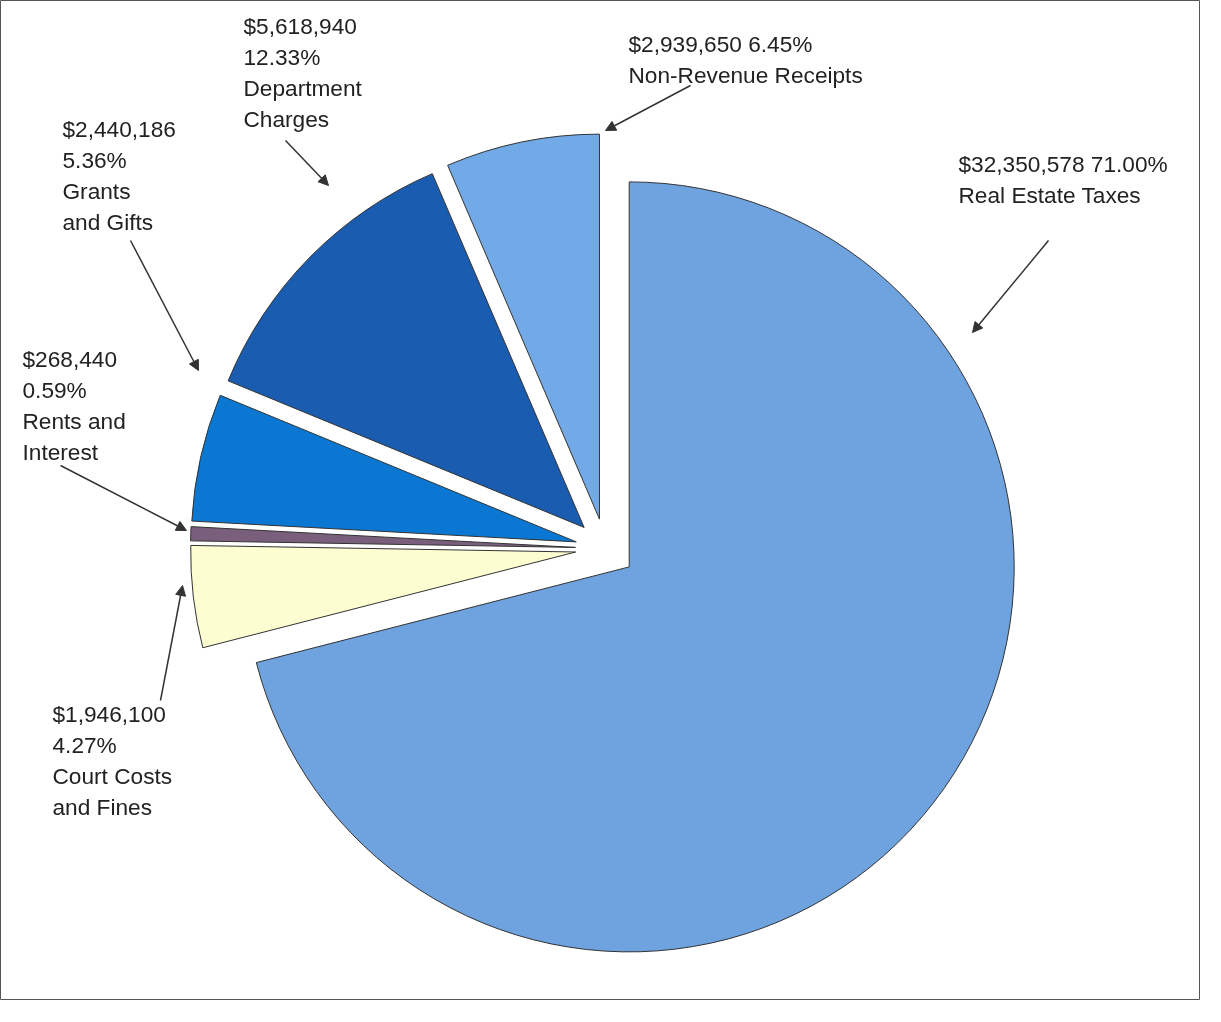 The height and width of the screenshot is (1022, 1221). Describe the element at coordinates (112, 791) in the screenshot. I see `slice-label: Court Costs and Fines` at that location.